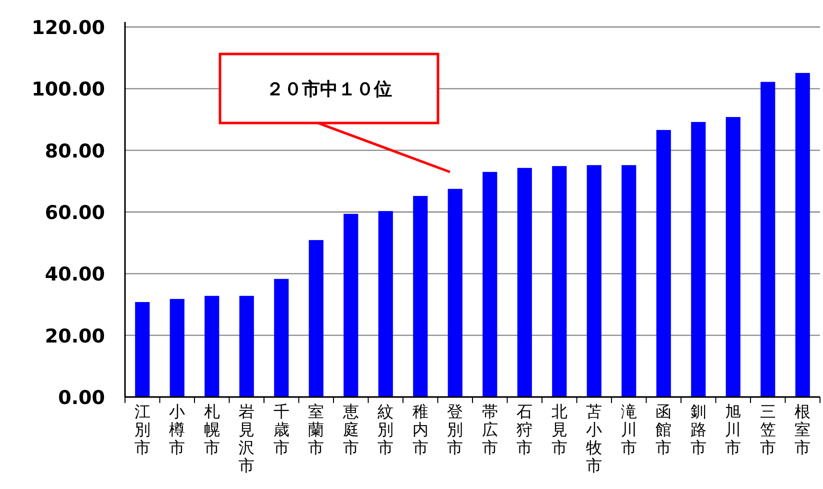 This screenshot has height=489, width=823. What do you see at coordinates (802, 429) in the screenshot?
I see `x-tick-label: 根室市` at bounding box center [802, 429].